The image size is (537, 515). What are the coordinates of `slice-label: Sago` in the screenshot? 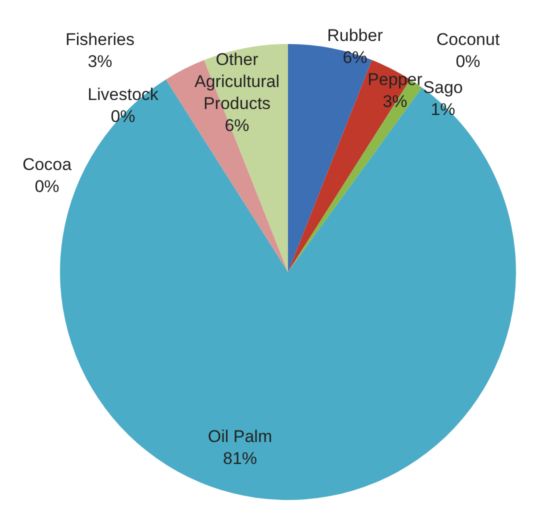 It's located at (443, 87).